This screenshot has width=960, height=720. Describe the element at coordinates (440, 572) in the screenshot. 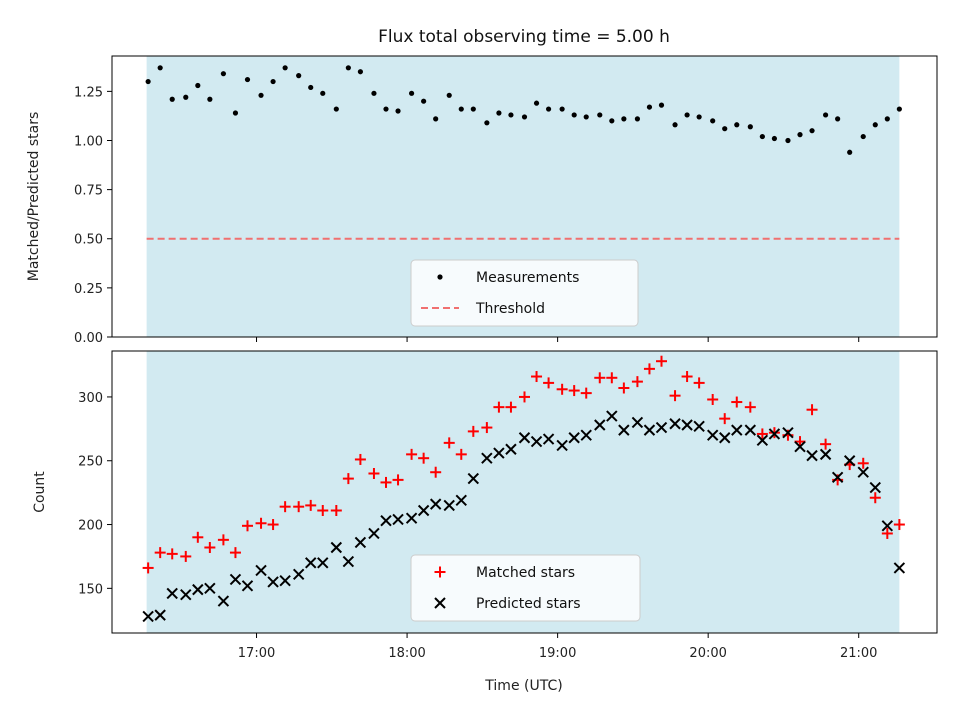

I see `legend-swatch-plus` at that location.